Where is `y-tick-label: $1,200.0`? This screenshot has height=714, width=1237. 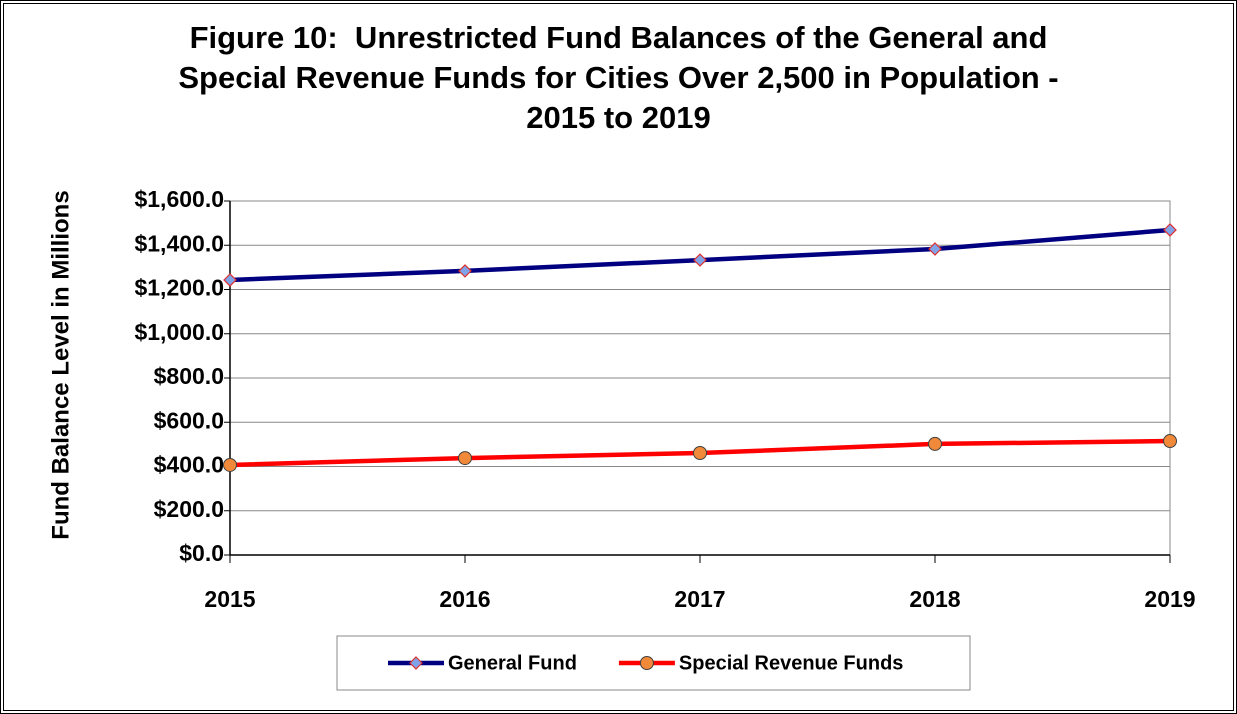
y-tick-label: $1,200.0 is located at coordinates (179, 288).